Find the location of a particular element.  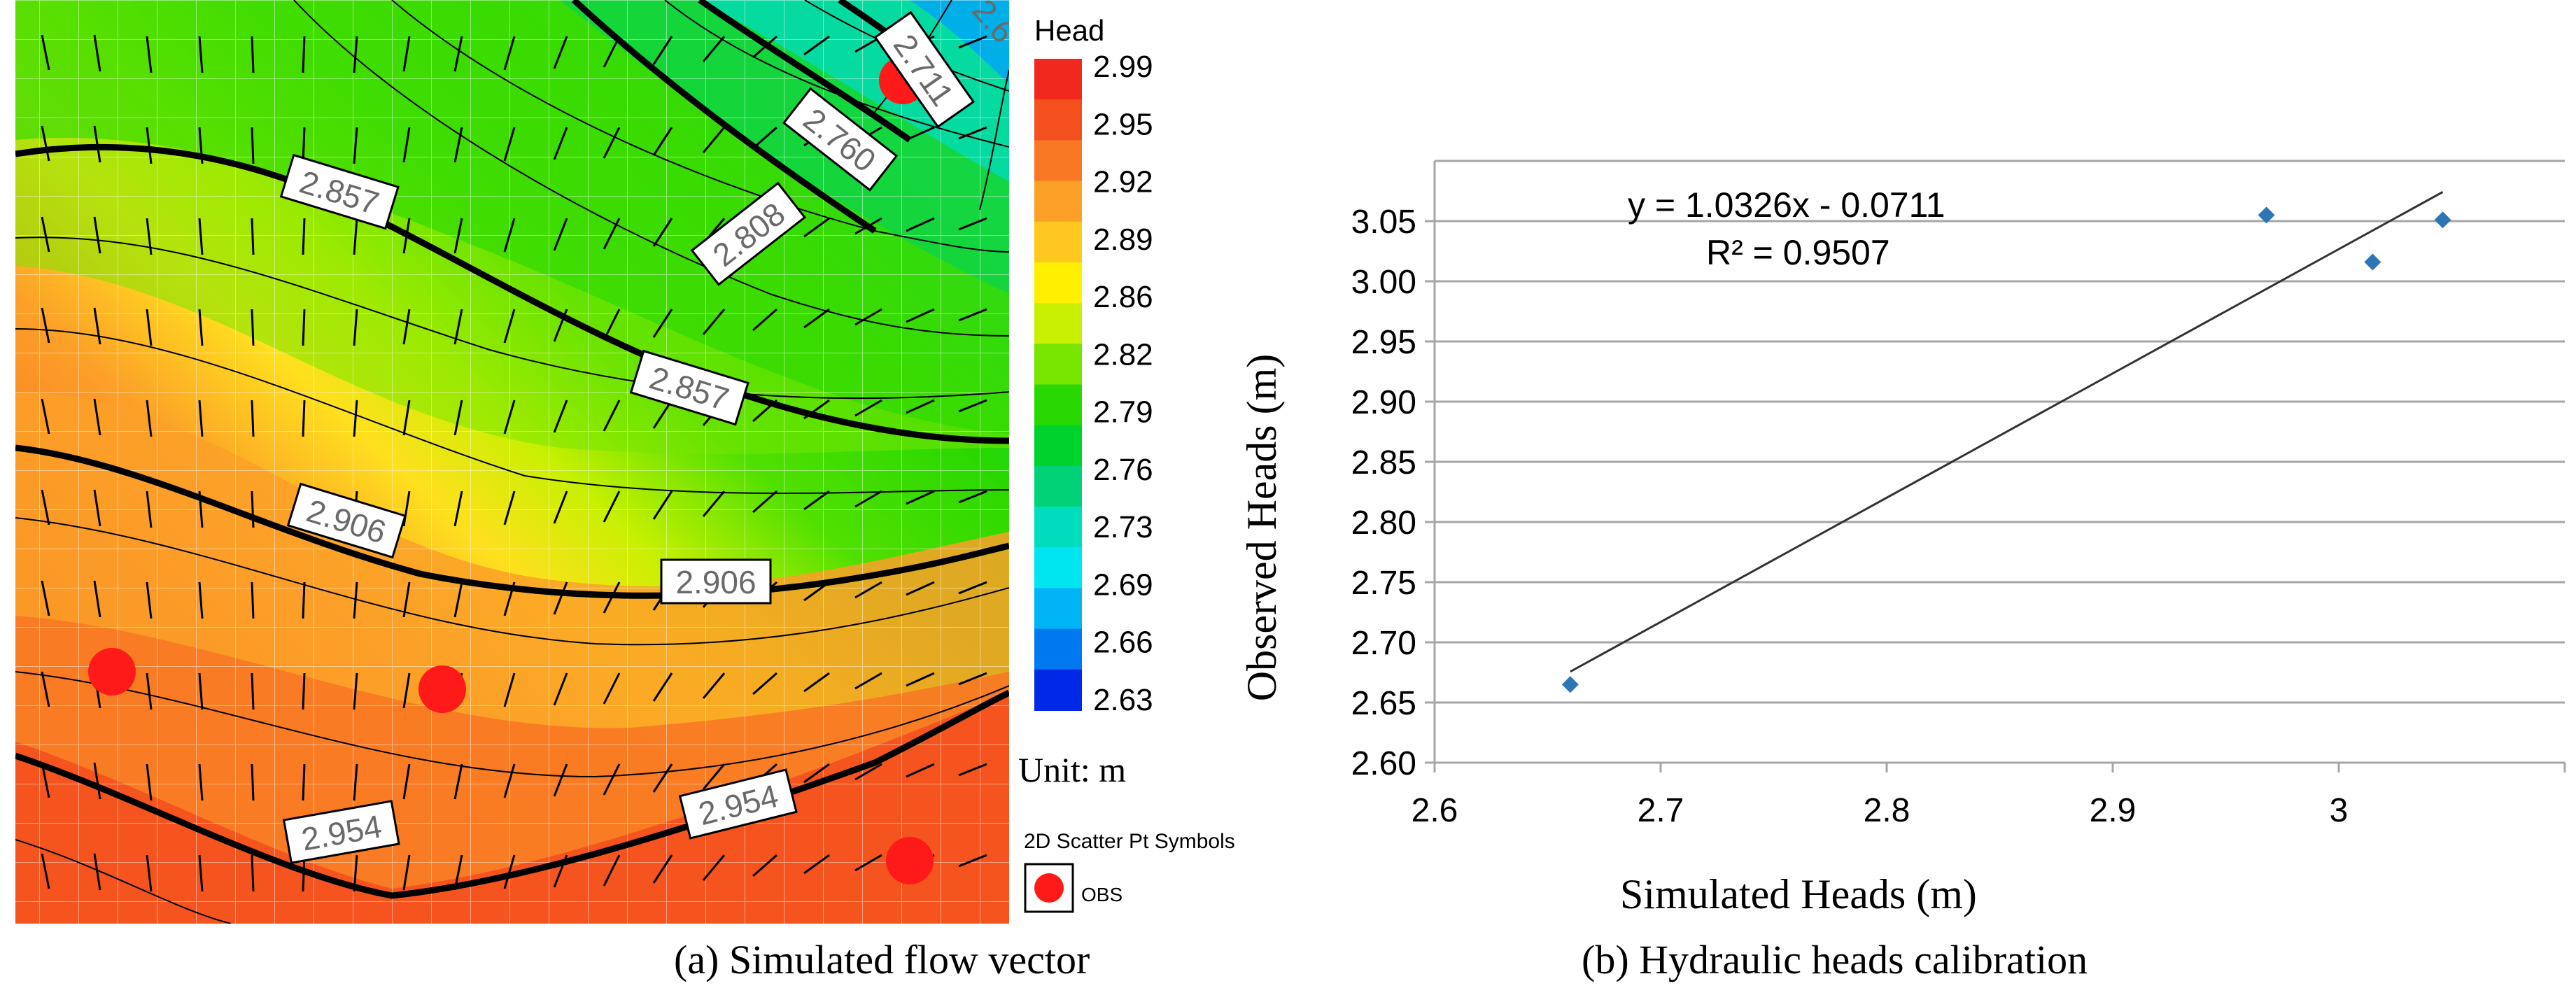

obs-symbol-label: OBS is located at coordinates (1101, 894).